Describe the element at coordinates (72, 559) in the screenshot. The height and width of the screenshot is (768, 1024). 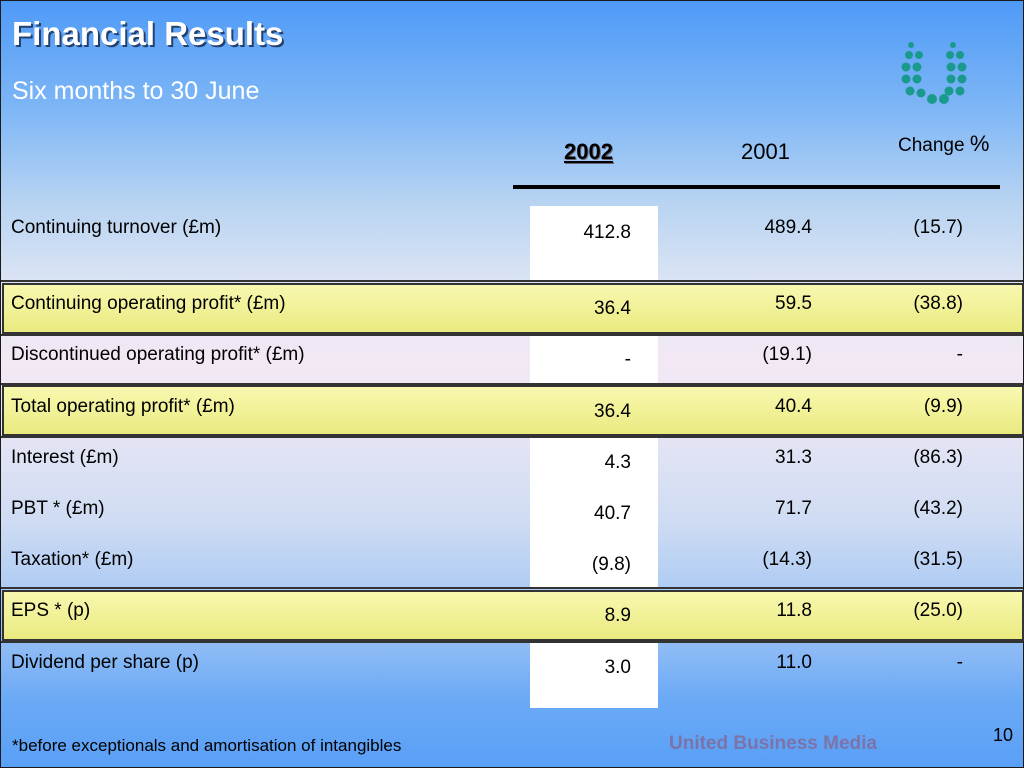
I see `row-label: Taxation* (£m)` at that location.